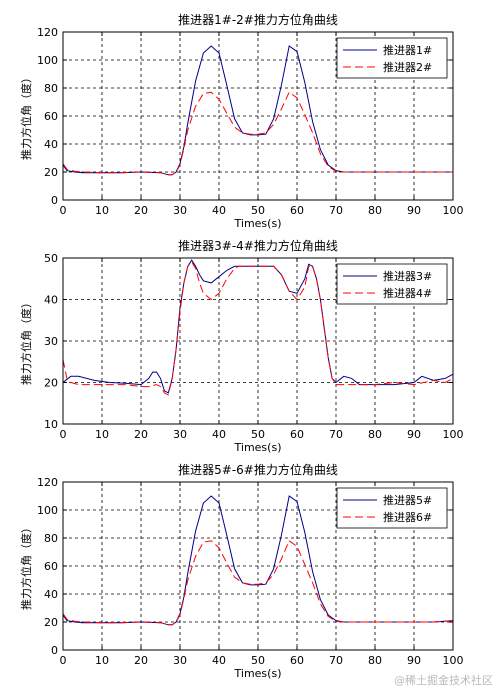  I want to click on legend: 推进器5# 推进器6#, so click(392, 508).